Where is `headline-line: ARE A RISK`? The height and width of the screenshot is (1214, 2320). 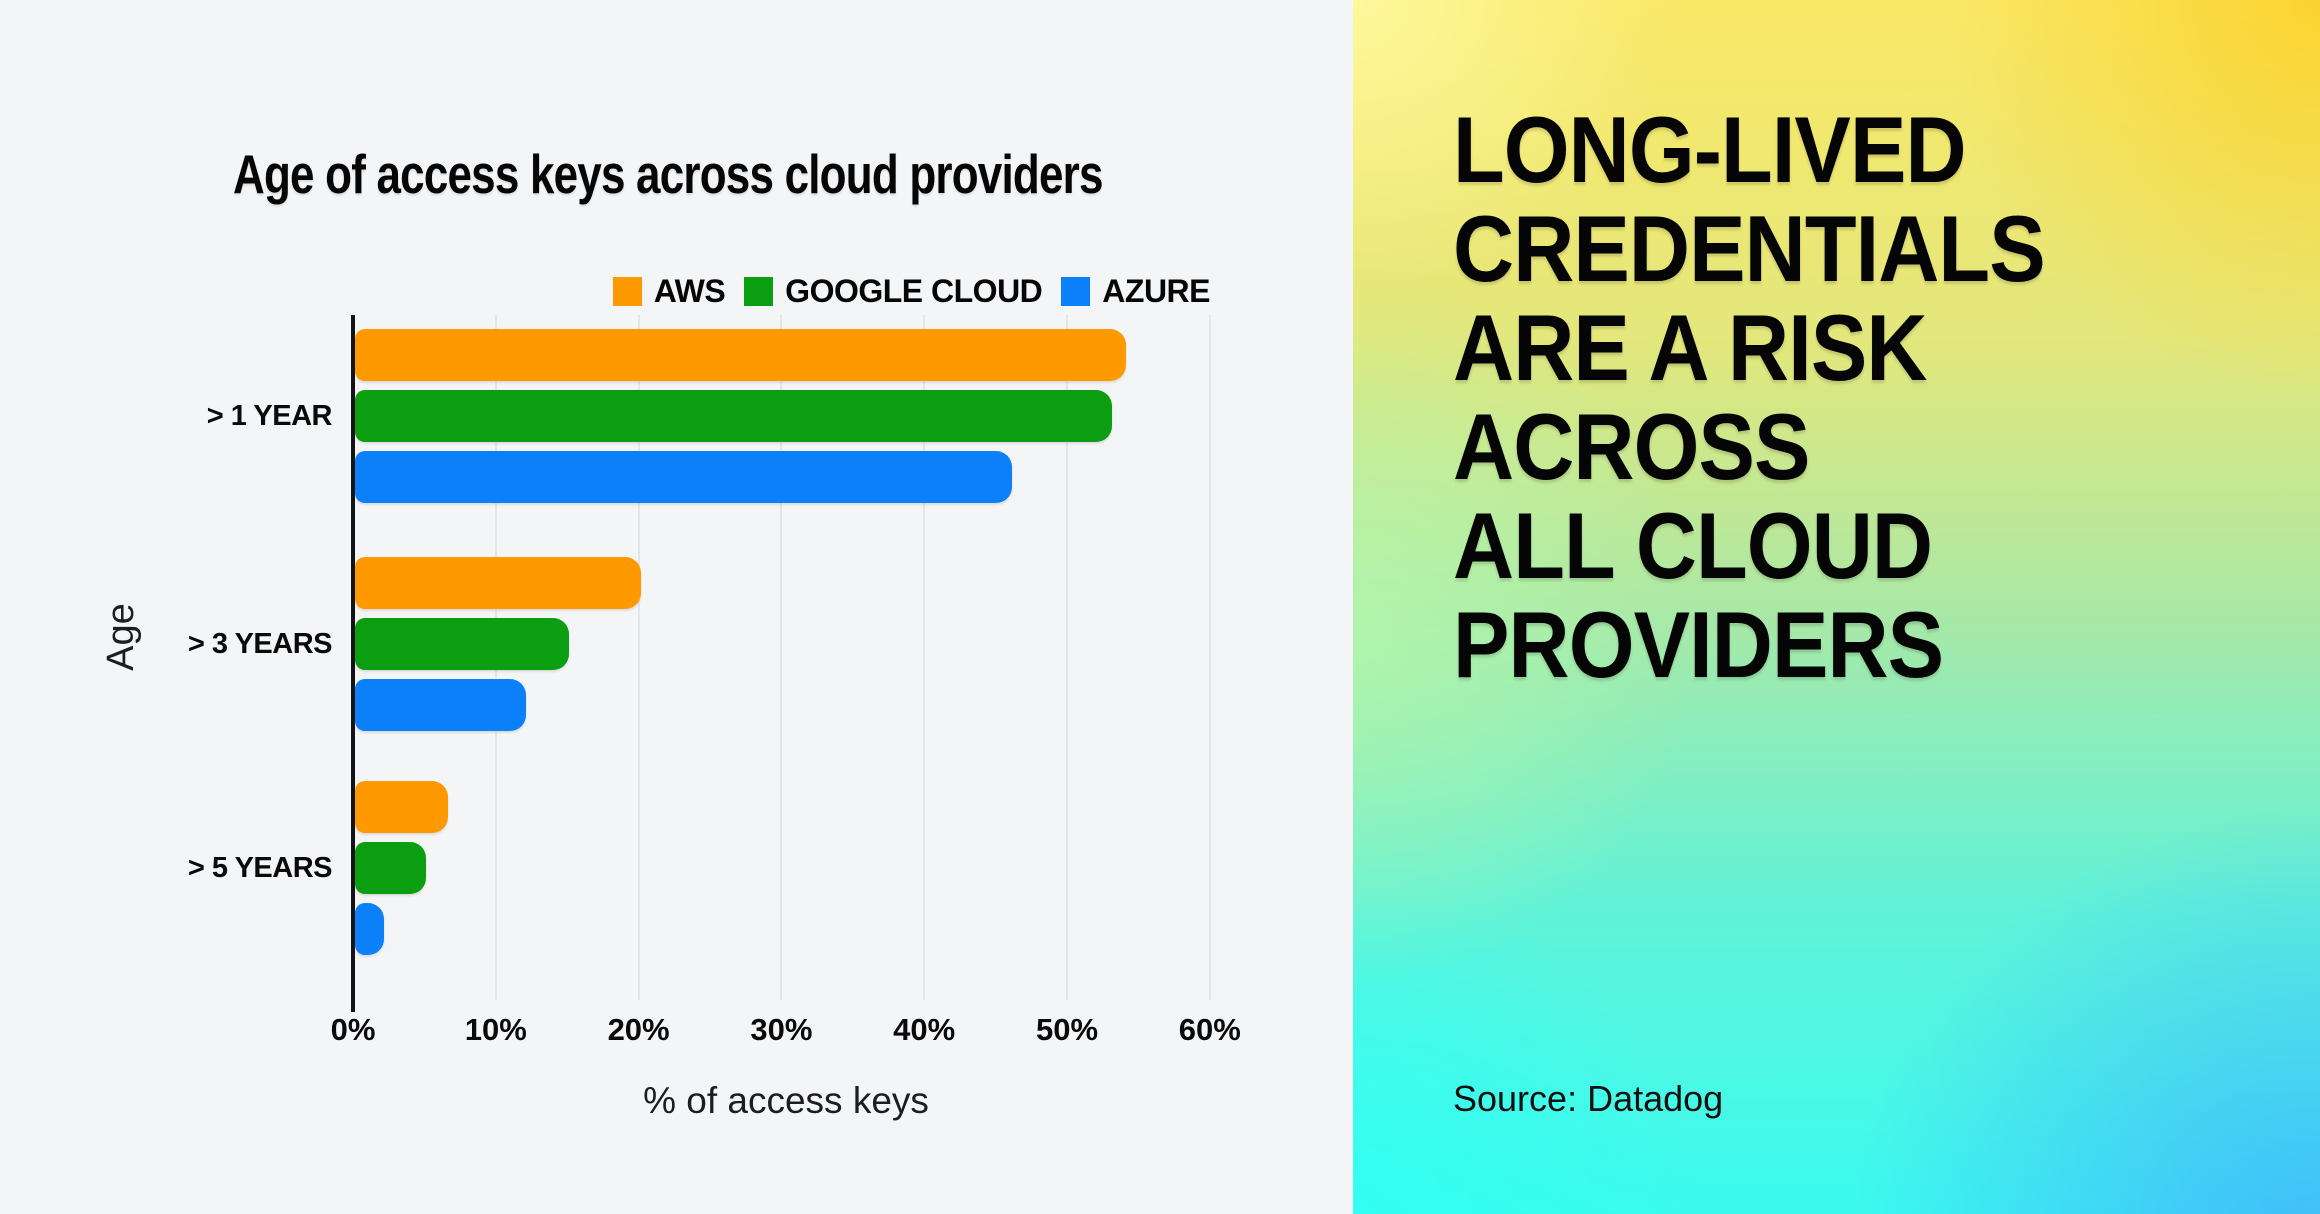 headline-line: ARE A RISK is located at coordinates (1690, 347).